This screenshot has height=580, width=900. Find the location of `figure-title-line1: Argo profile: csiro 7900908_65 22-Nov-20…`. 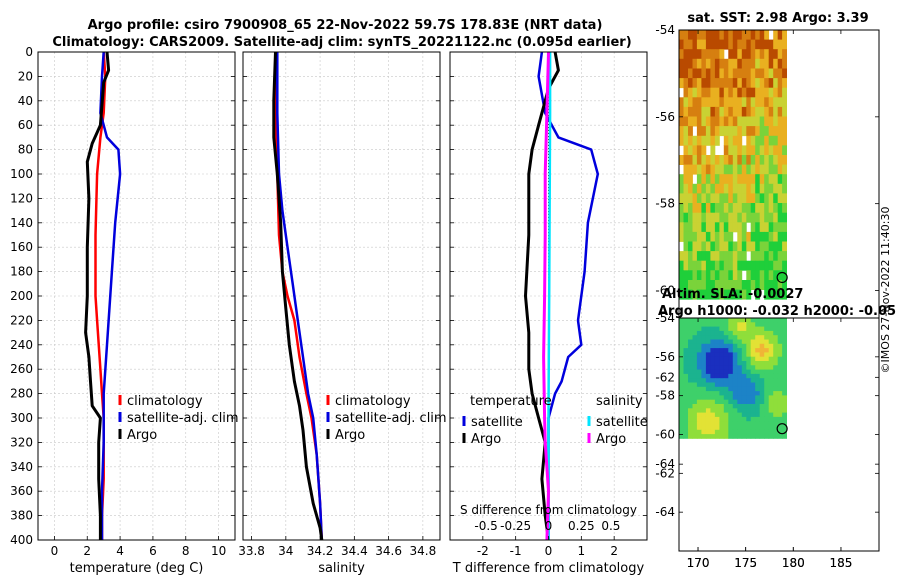

figure-title-line1: Argo profile: csiro 7900908_65 22-Nov-20… is located at coordinates (345, 25).